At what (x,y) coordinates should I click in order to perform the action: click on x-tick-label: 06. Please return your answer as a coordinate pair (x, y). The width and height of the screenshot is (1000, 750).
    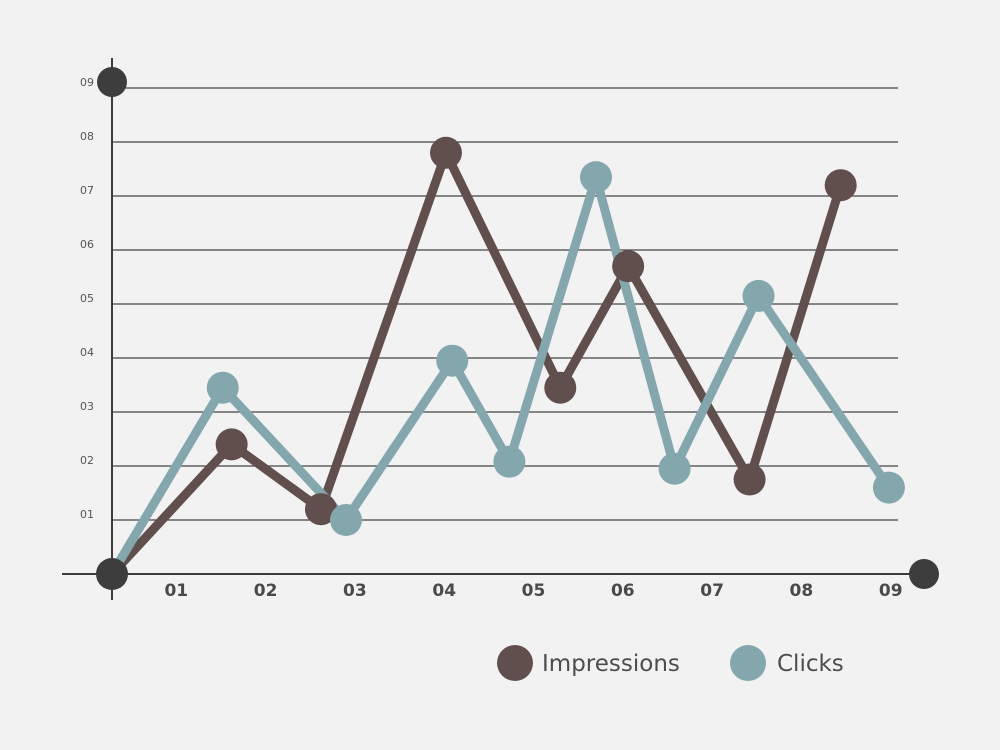
    Looking at the image, I should click on (623, 591).